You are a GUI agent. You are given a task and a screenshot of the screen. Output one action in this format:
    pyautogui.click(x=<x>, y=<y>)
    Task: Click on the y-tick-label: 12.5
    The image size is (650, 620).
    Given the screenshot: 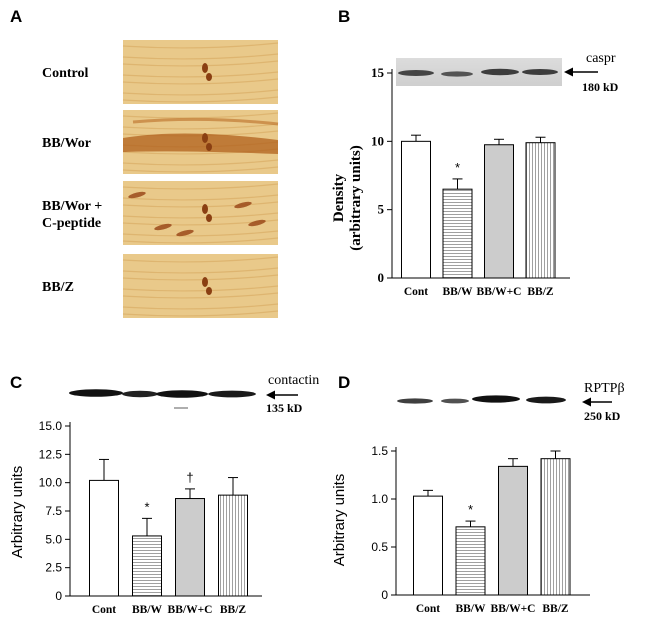 What is the action you would take?
    pyautogui.click(x=51, y=454)
    